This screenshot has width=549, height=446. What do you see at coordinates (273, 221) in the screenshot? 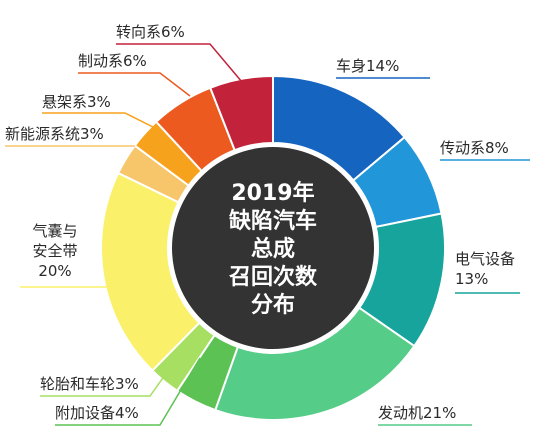
I see `center-title-line: 缺陷汽车` at bounding box center [273, 221].